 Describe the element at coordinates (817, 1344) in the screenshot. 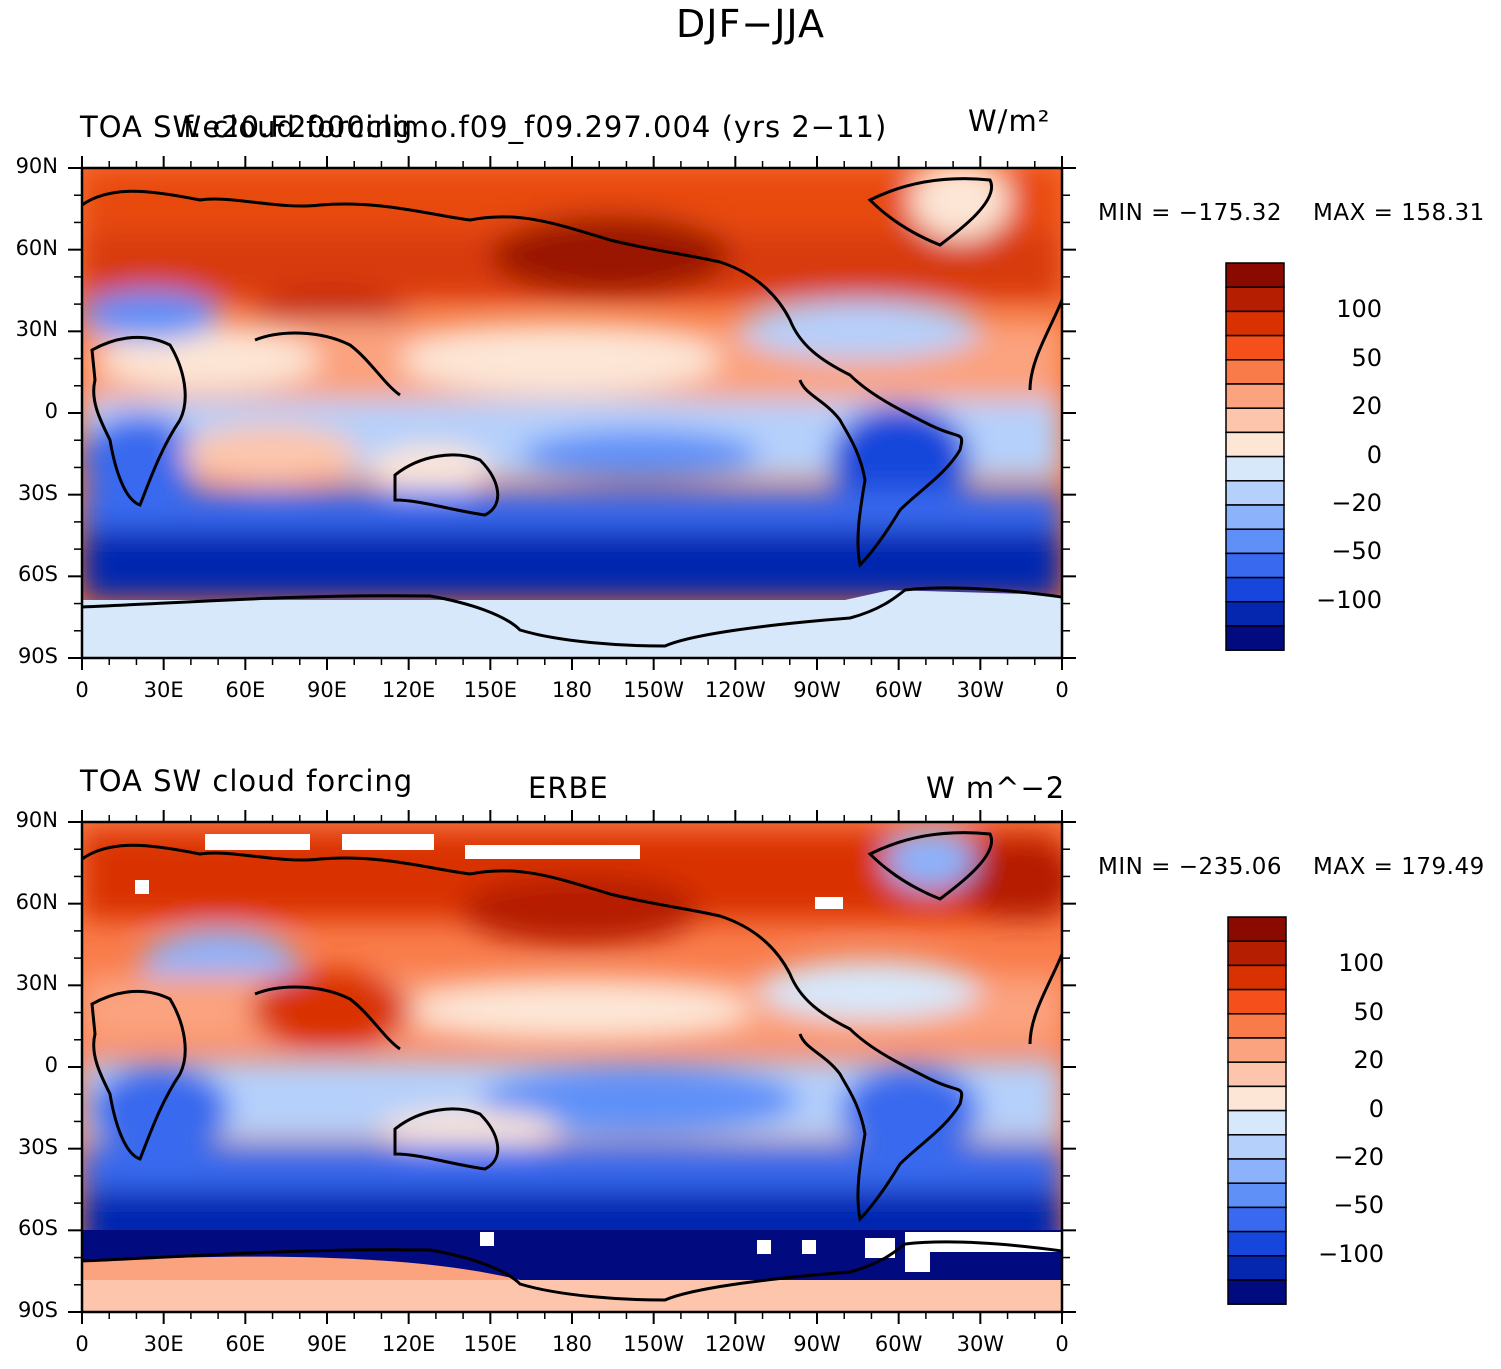

I see `panel2-x-tick-label: 90W` at that location.